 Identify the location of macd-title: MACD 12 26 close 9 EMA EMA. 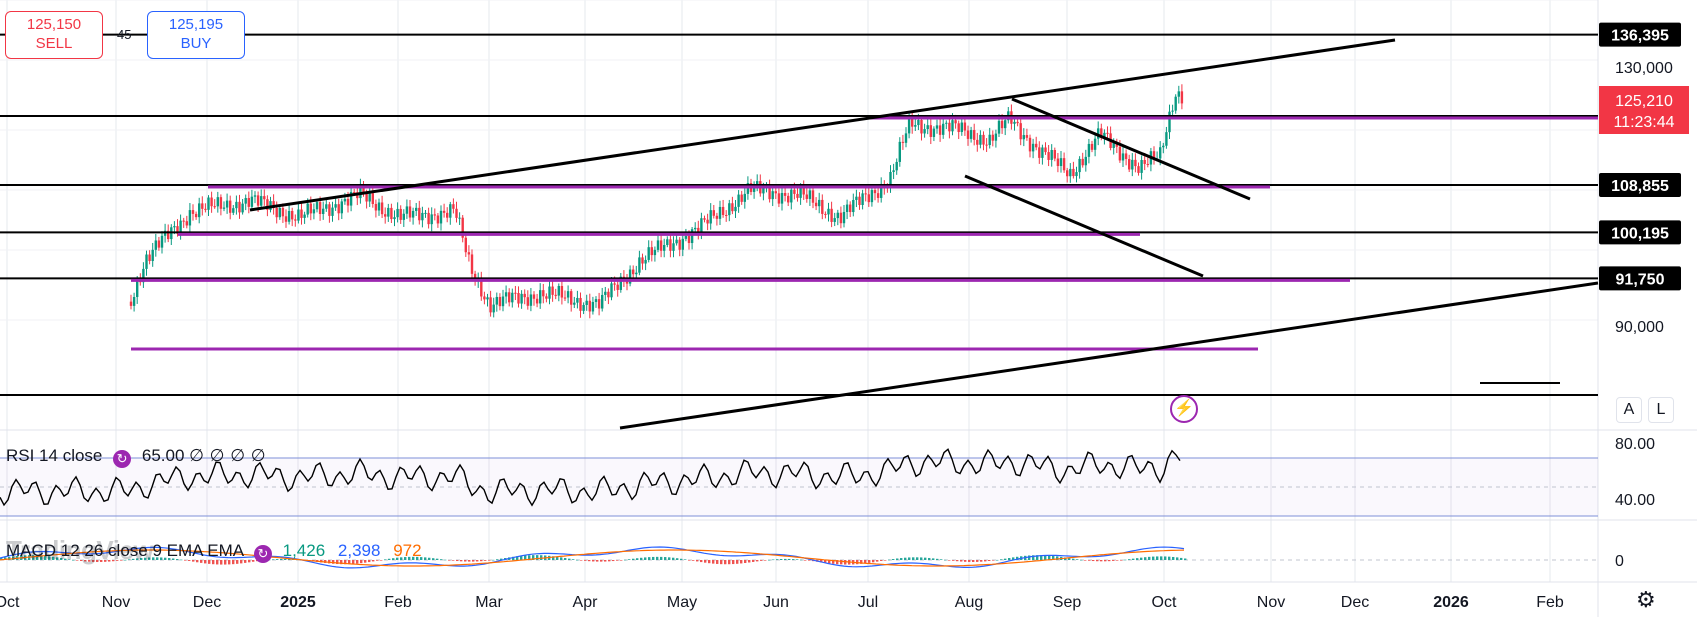
(125, 550).